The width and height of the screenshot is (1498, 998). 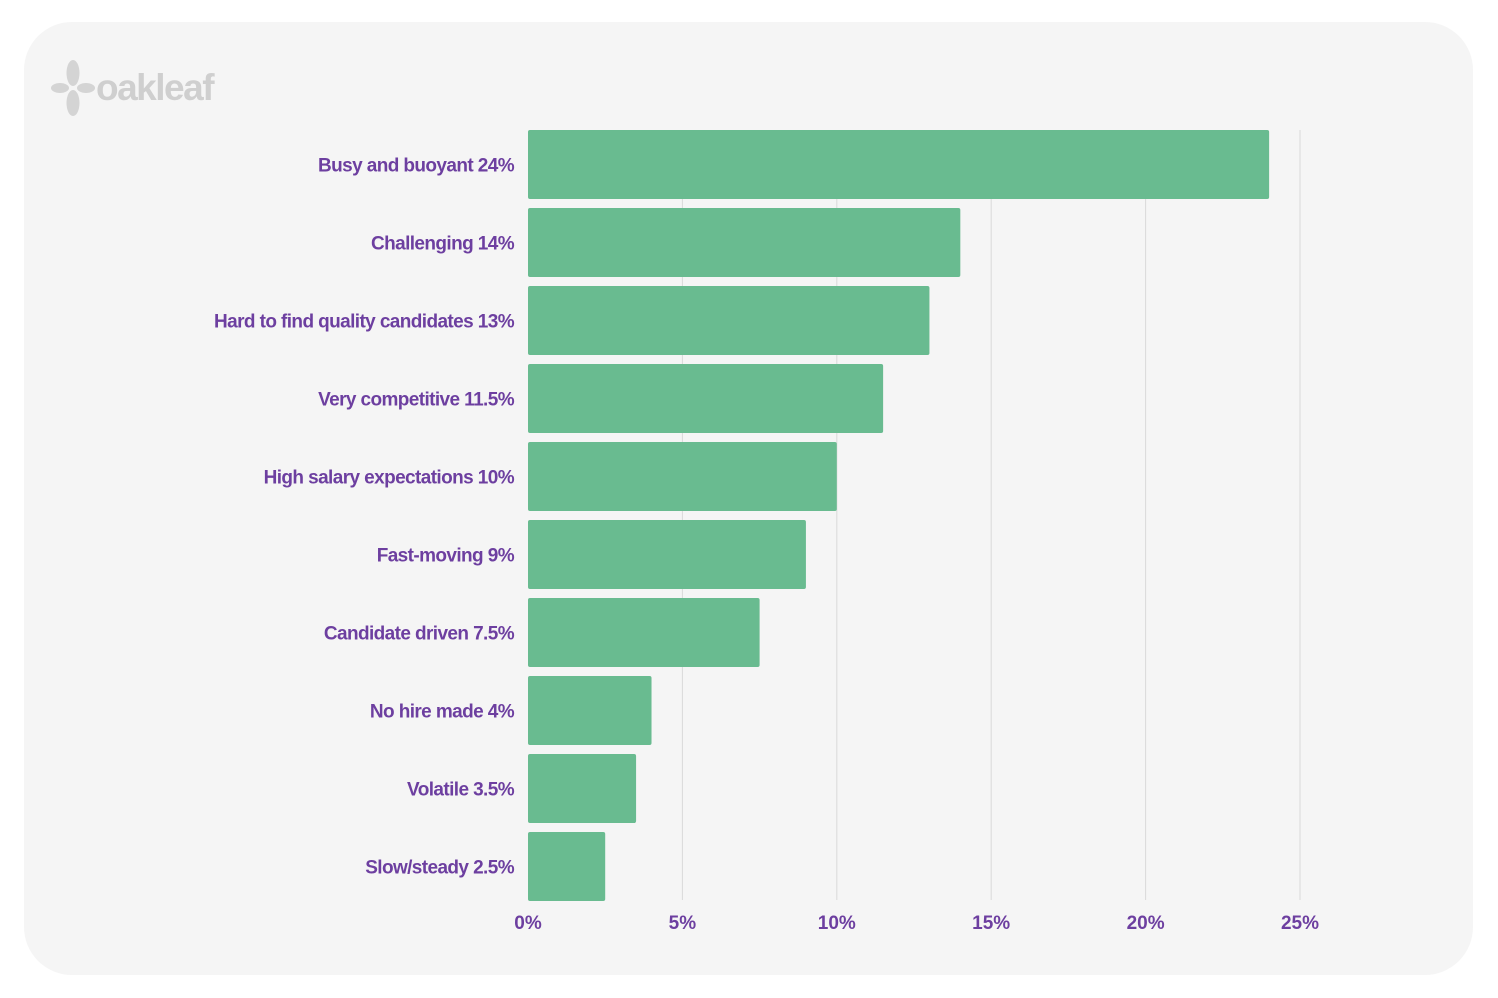 I want to click on oakleaf-logo: oakleaf, so click(x=132, y=88).